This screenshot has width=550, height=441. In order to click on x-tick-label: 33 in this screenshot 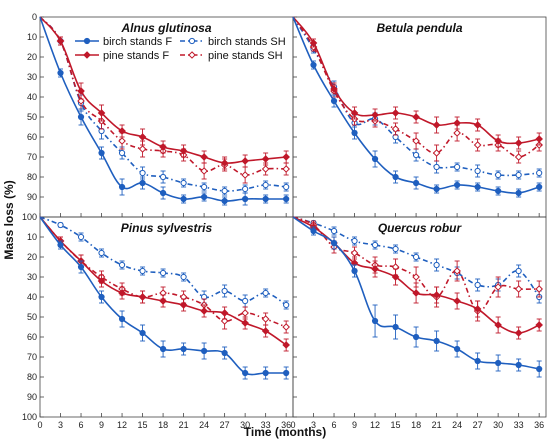, I will do `click(266, 425)`.